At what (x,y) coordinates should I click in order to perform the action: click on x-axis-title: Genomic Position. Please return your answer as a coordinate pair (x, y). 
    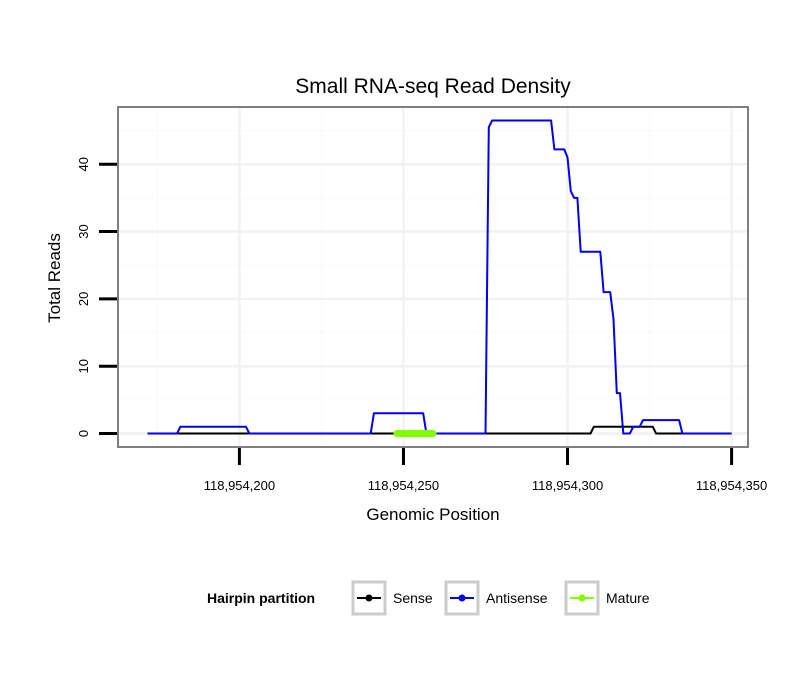
    Looking at the image, I should click on (432, 514).